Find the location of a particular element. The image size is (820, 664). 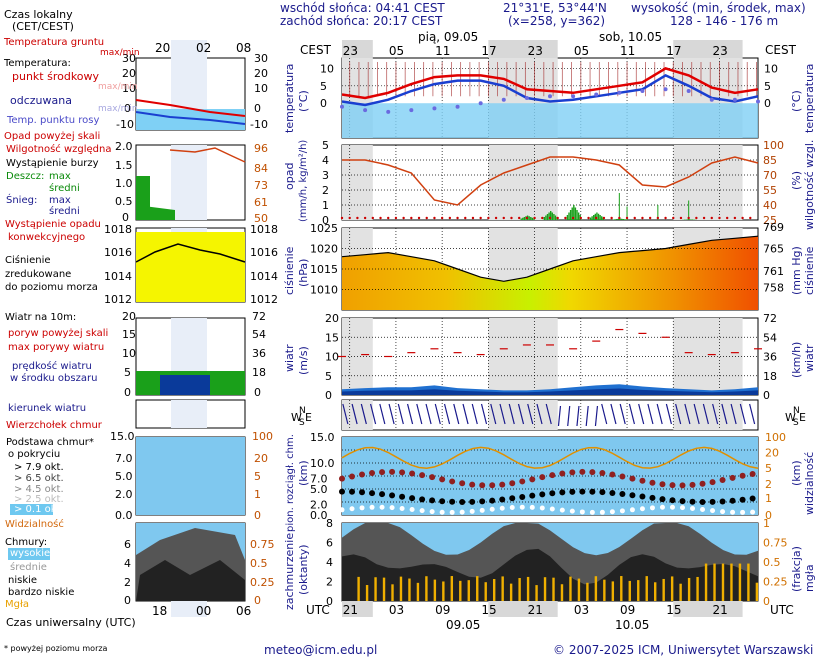

fog-axis-label: 0.5 is located at coordinates (772, 562).